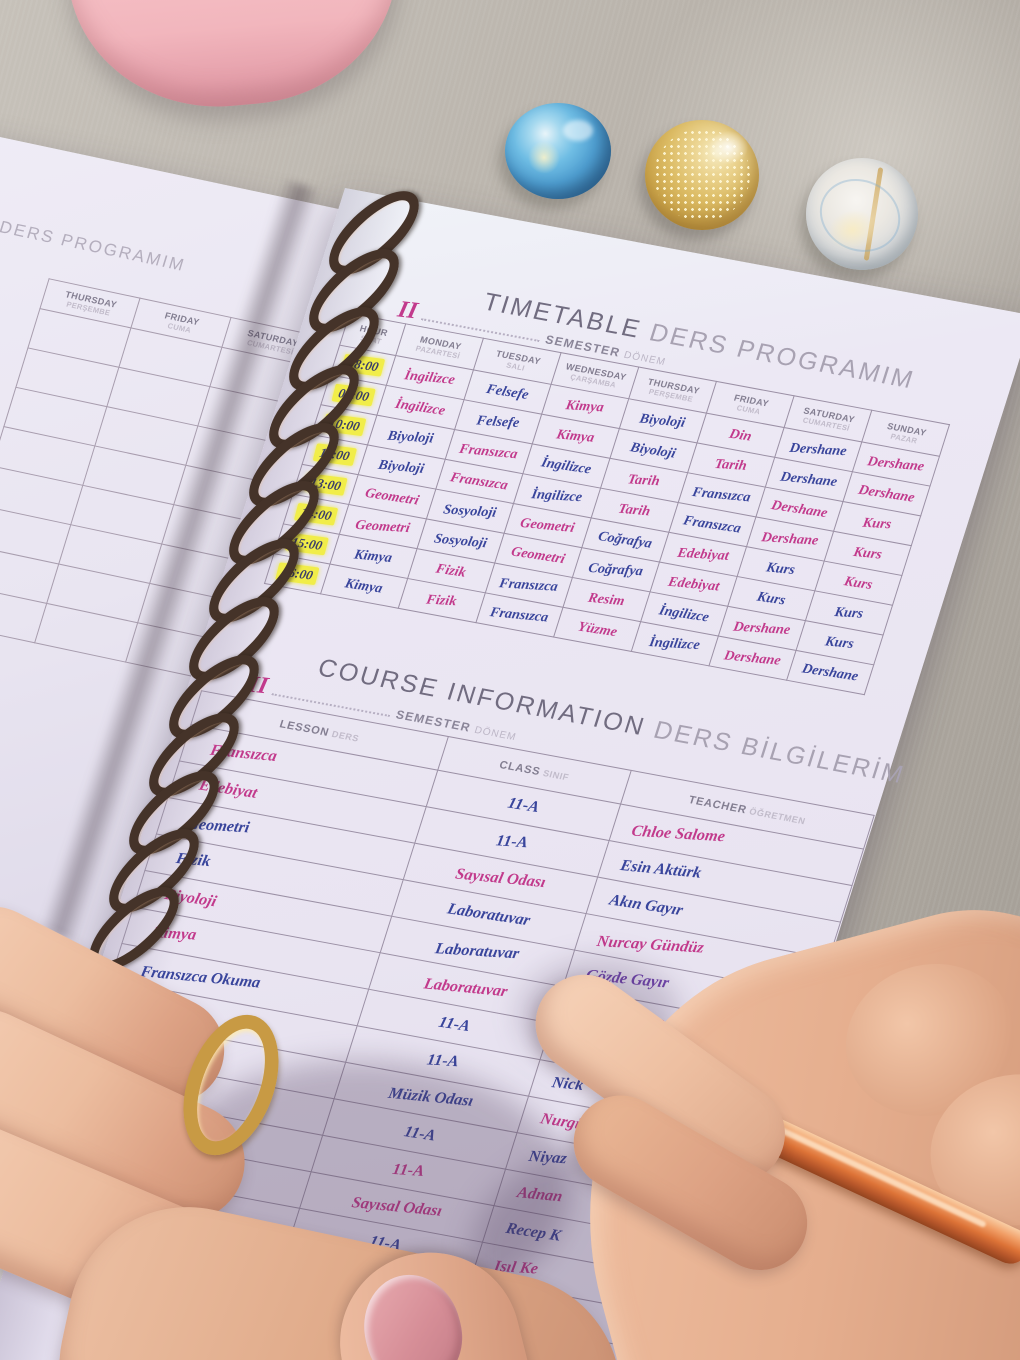 The width and height of the screenshot is (1020, 1360). What do you see at coordinates (408, 310) in the screenshot?
I see `semester-value-handwriting: II` at bounding box center [408, 310].